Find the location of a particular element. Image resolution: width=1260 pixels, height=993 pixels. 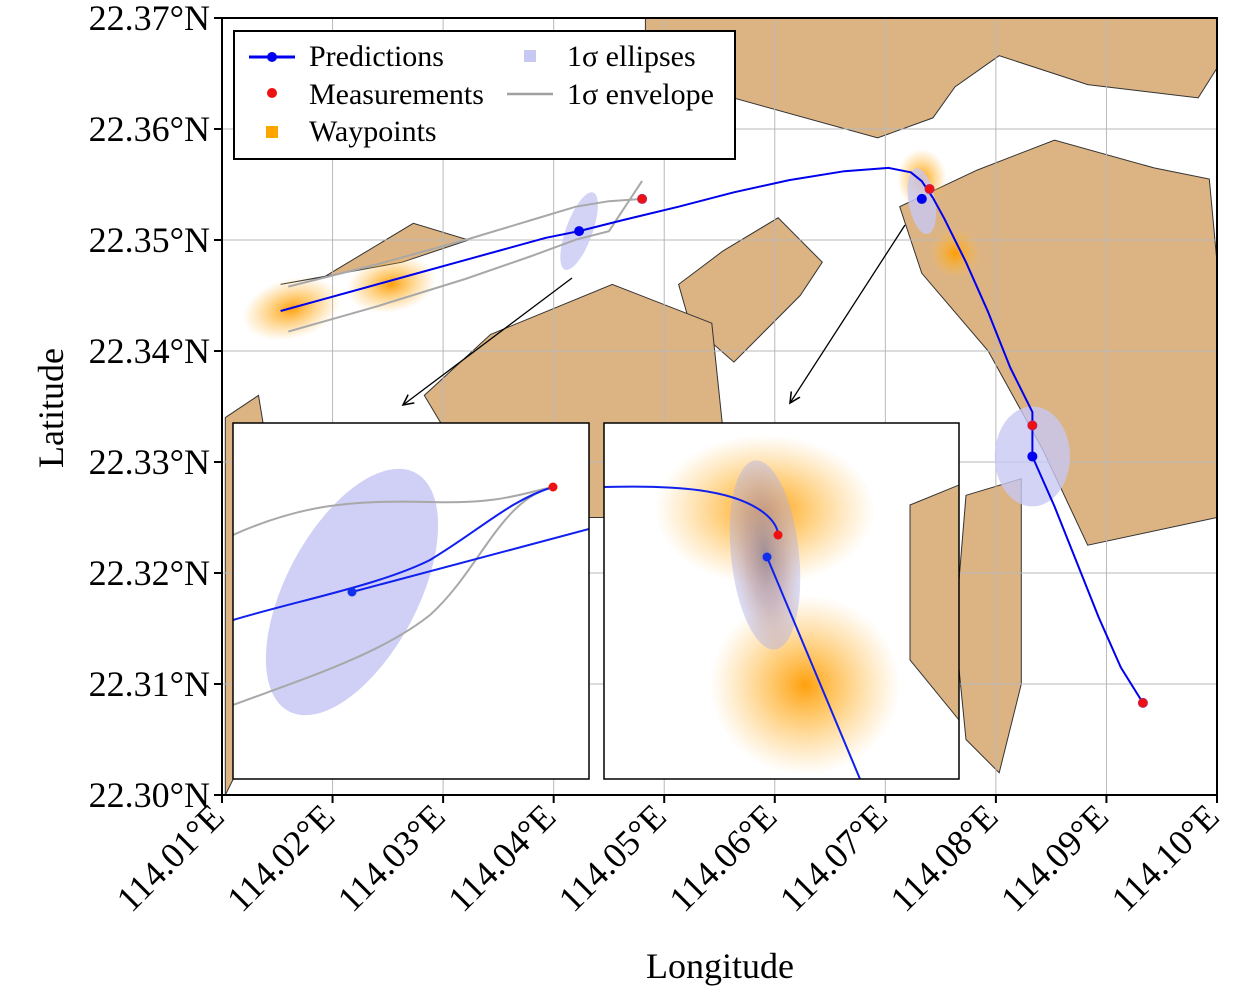

envelope-line-lower is located at coordinates (465, 256).